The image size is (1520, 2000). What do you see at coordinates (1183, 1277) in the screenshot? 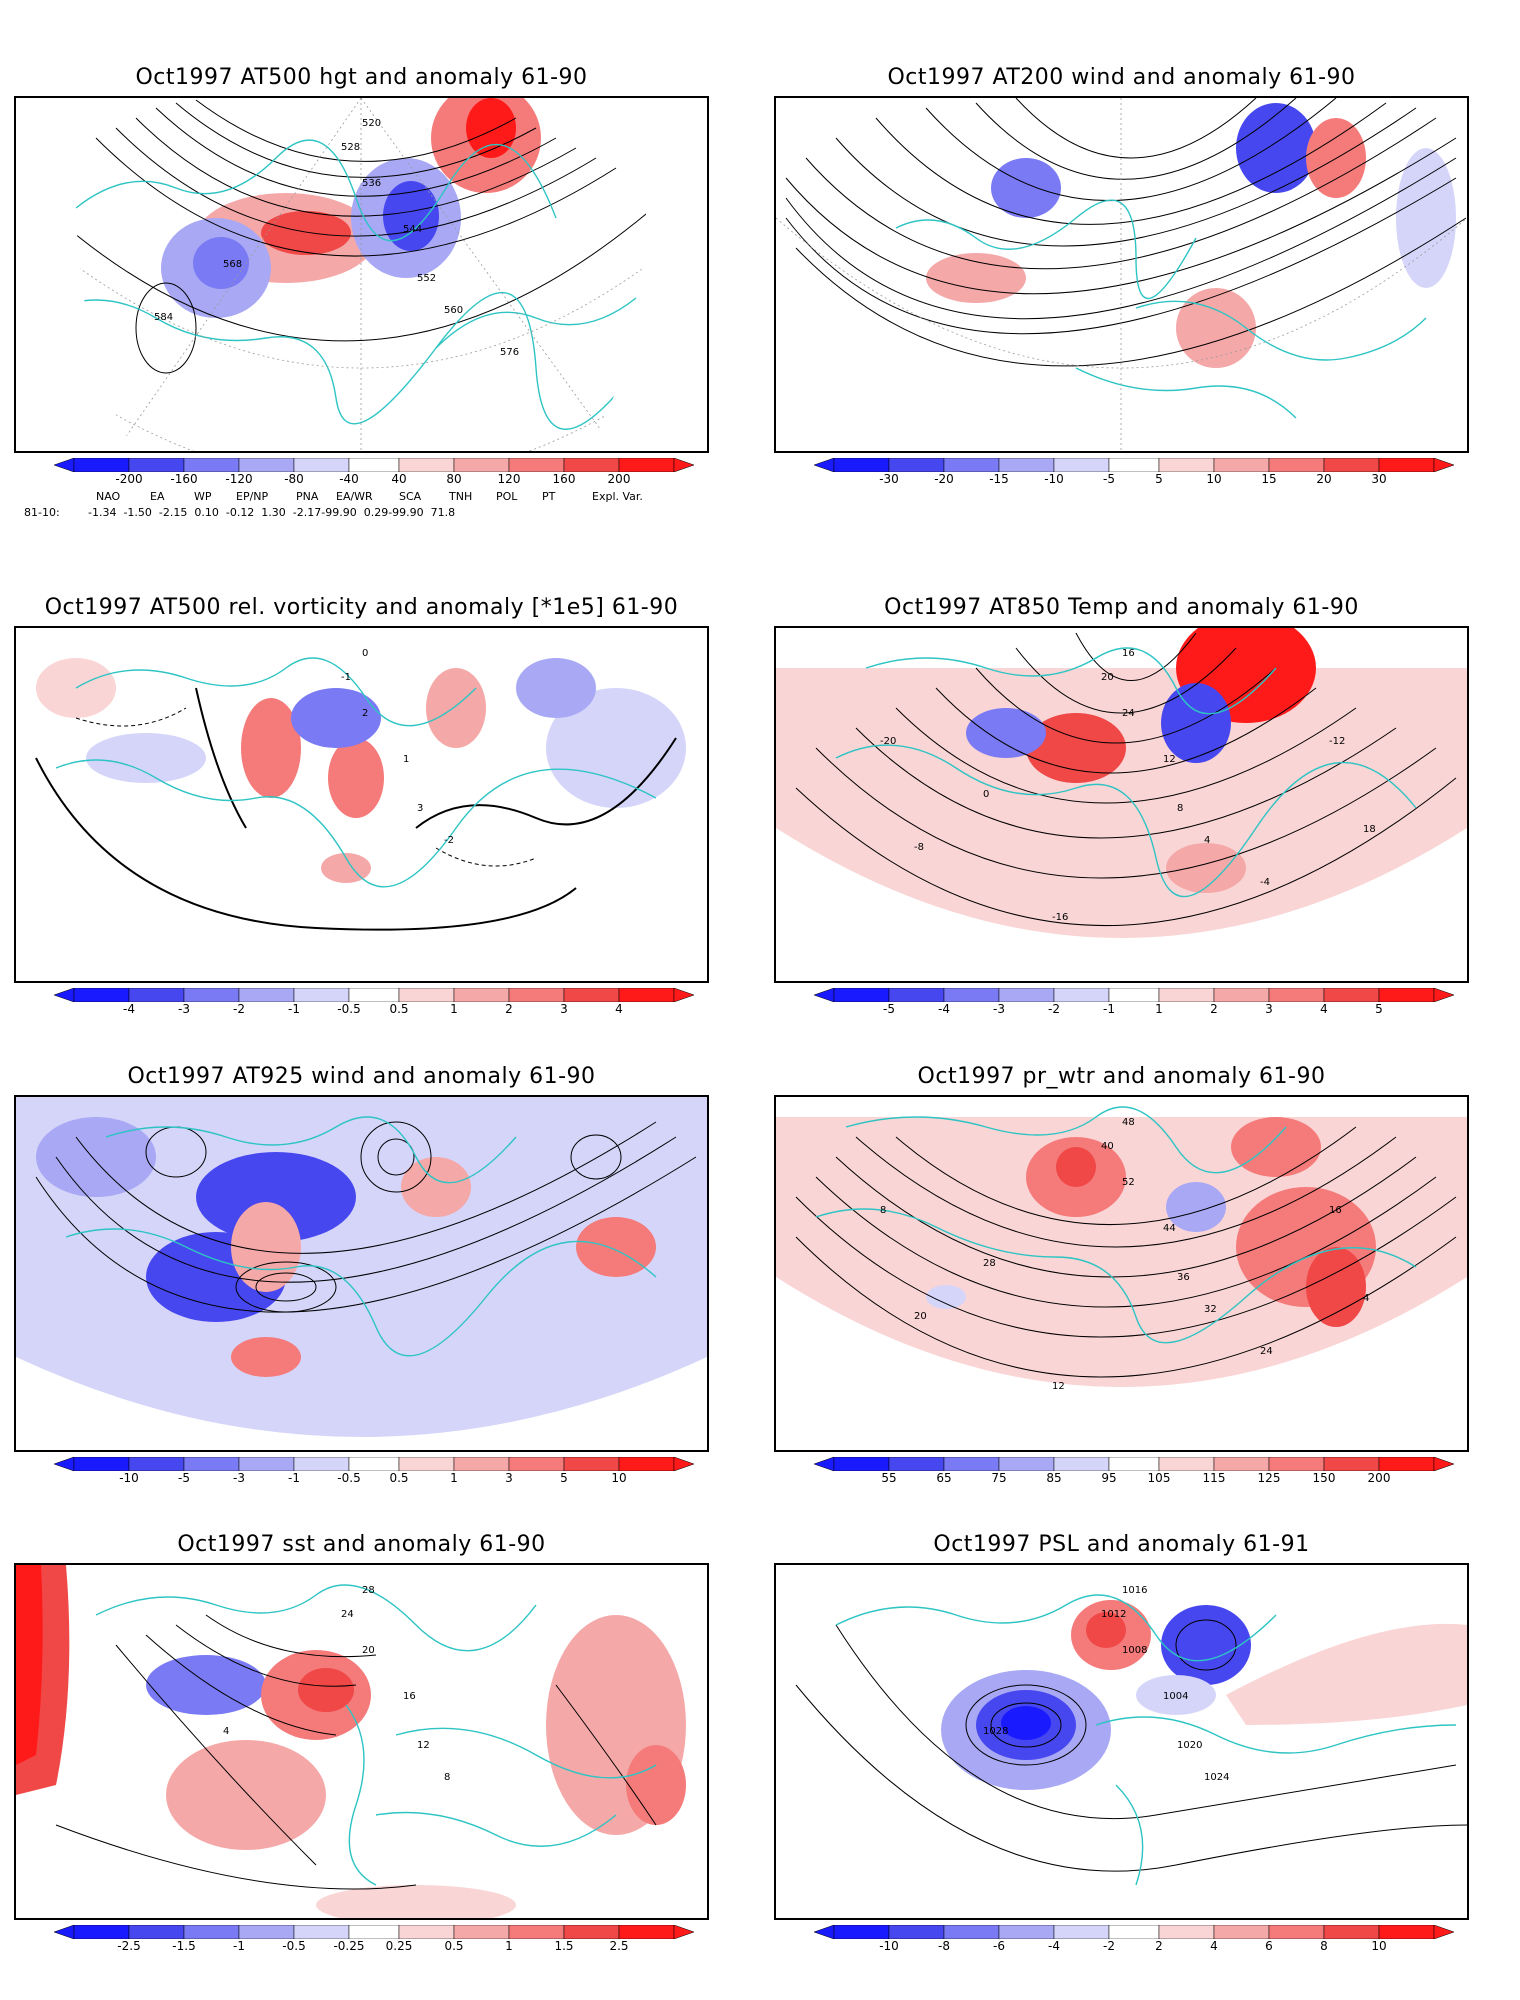
I see `contour-label: 36` at bounding box center [1183, 1277].